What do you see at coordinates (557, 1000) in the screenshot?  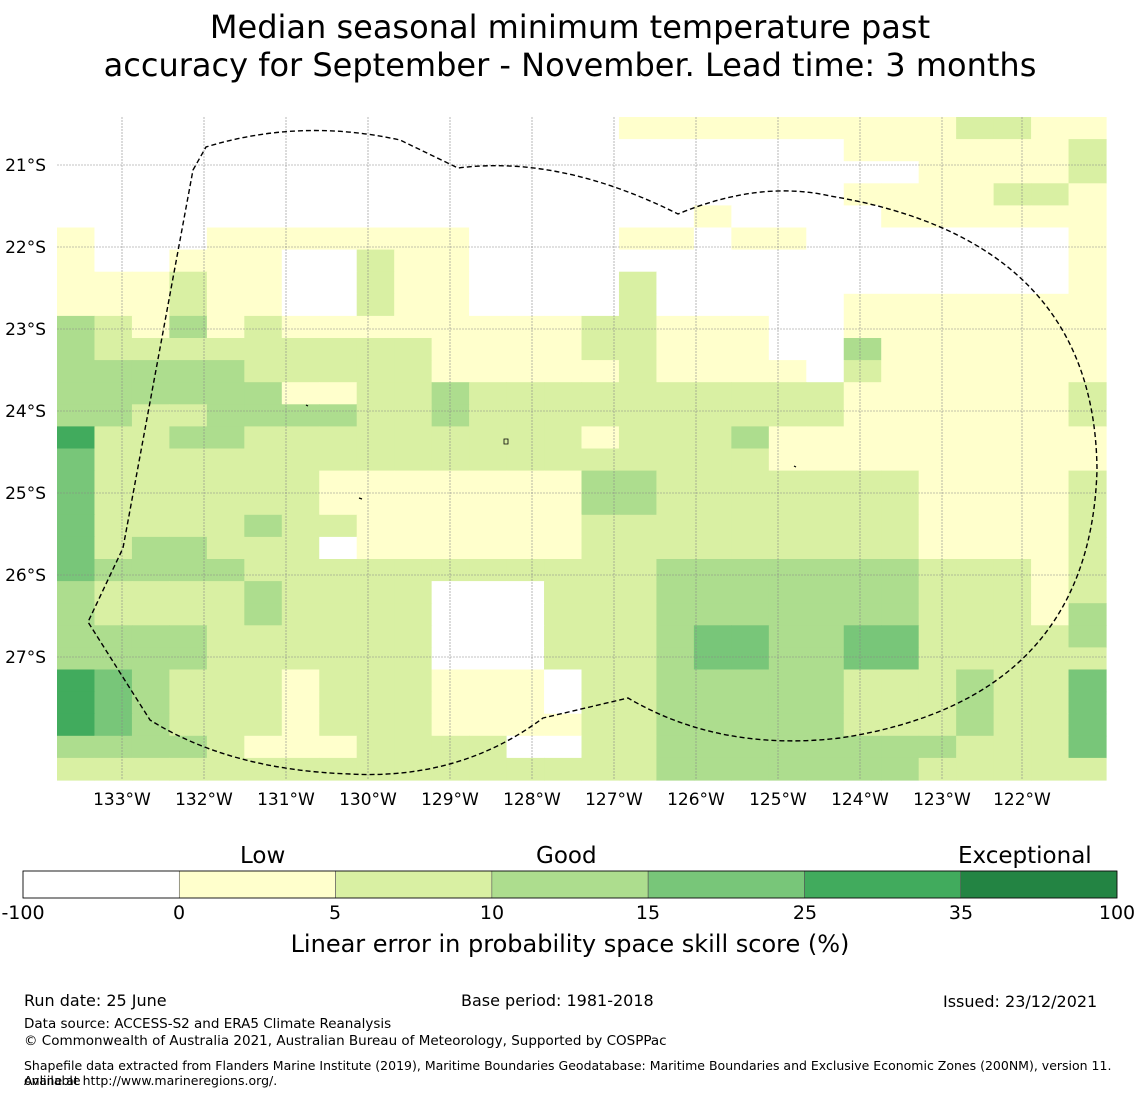 I see `base-period: Base period: 1981-2018` at bounding box center [557, 1000].